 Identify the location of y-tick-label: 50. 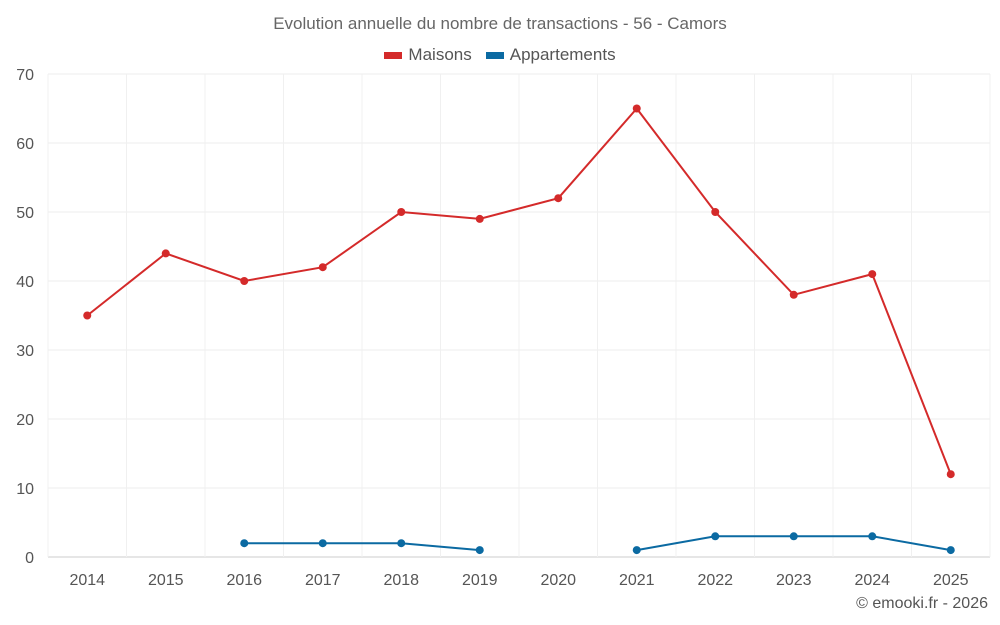
(25, 213).